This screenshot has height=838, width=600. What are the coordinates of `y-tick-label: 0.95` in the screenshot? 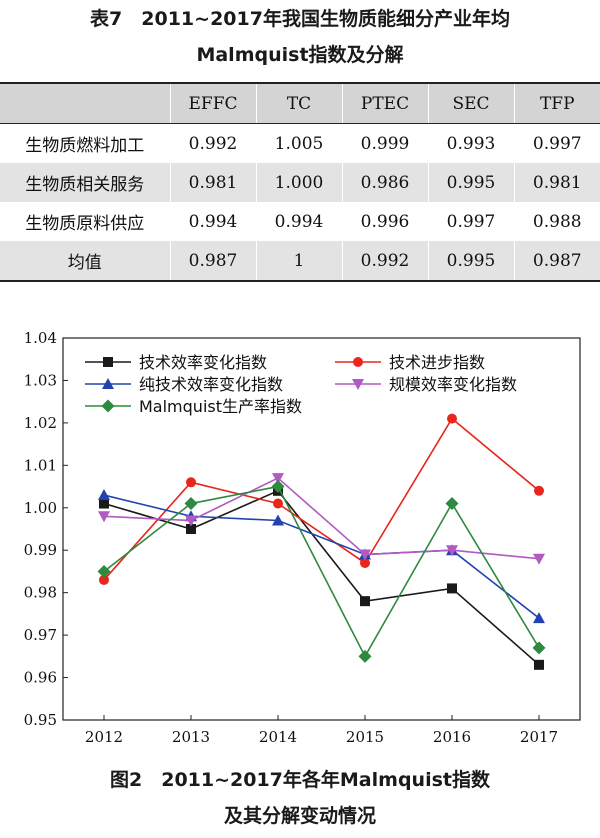 It's located at (40, 720).